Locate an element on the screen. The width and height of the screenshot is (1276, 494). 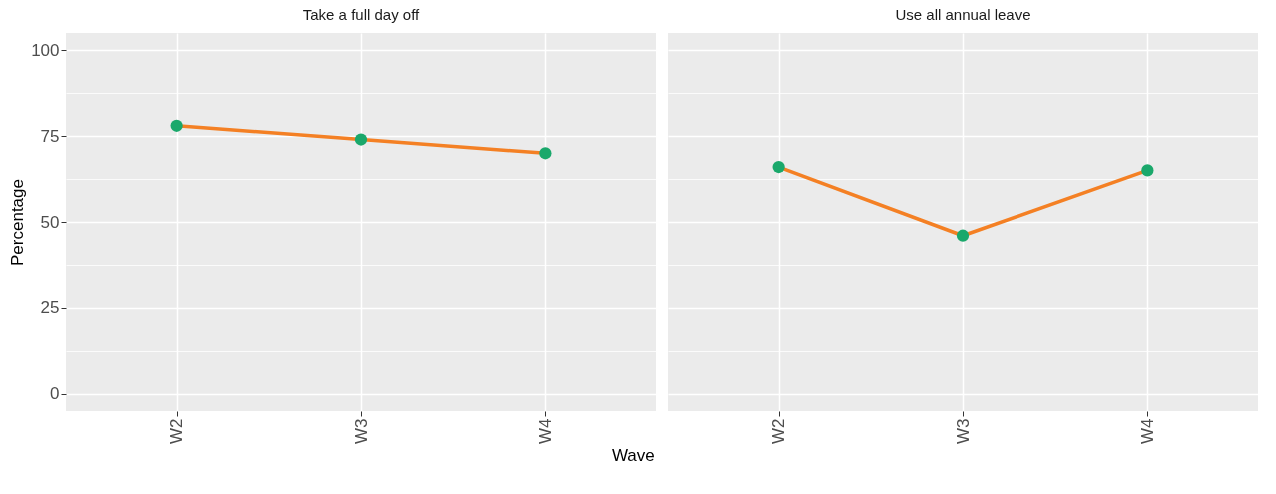
chart-title: Use all annual leave is located at coordinates (963, 14).